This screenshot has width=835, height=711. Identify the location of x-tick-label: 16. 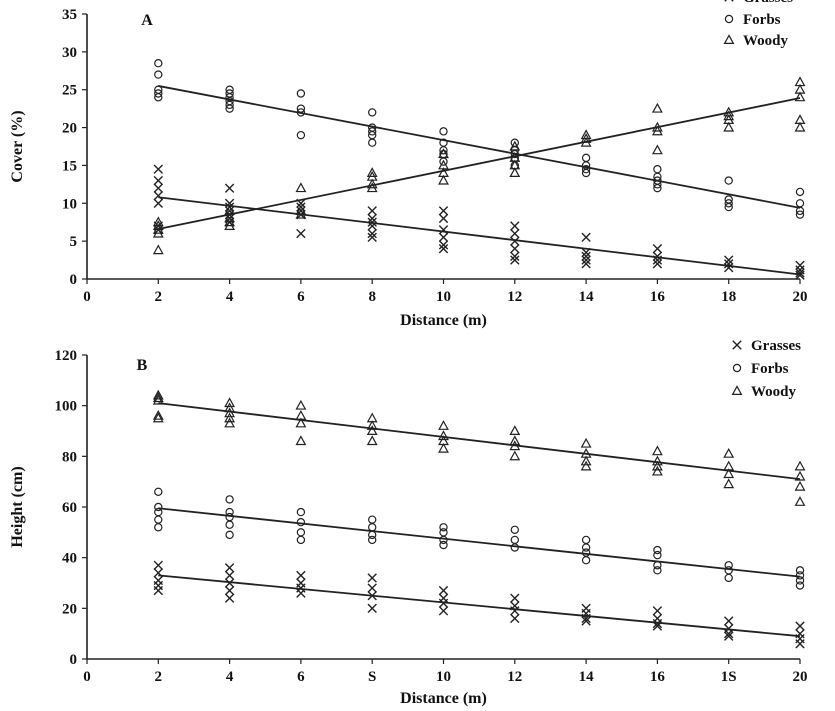
(658, 677).